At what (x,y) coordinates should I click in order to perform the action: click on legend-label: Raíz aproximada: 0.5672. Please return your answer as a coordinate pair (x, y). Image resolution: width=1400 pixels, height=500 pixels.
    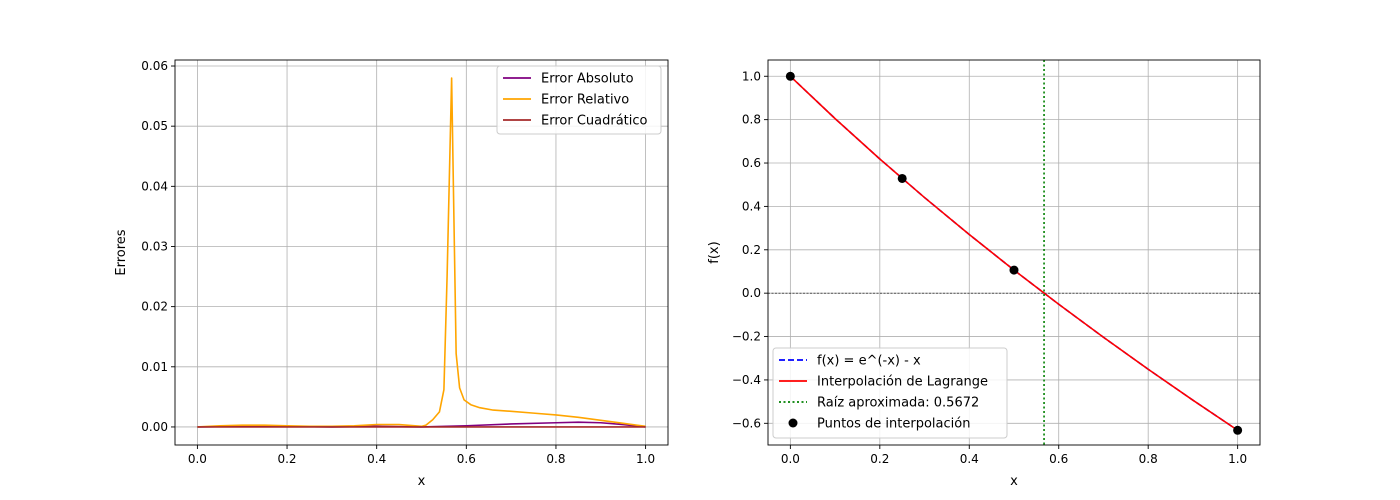
    Looking at the image, I should click on (898, 403).